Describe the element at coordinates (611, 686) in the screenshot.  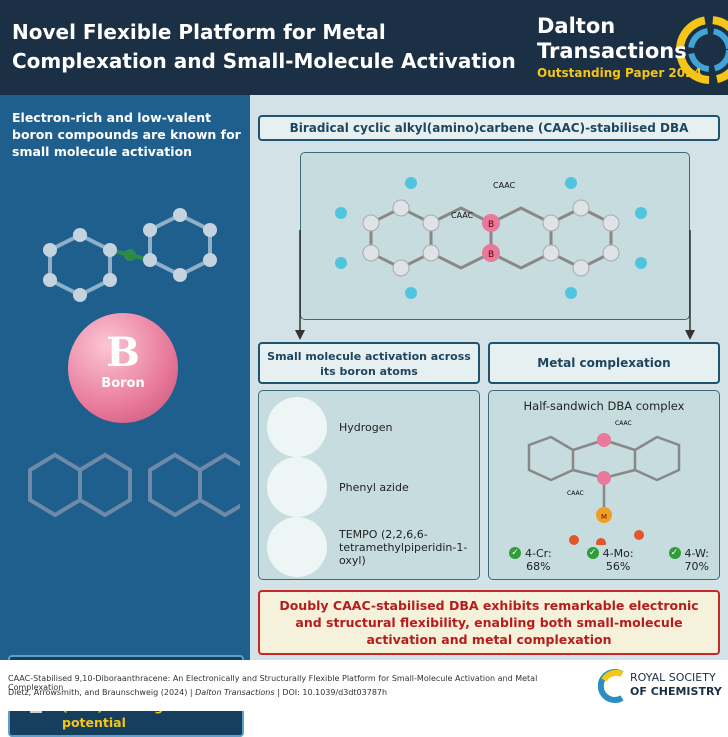
I see `rsc-logo-icon` at that location.